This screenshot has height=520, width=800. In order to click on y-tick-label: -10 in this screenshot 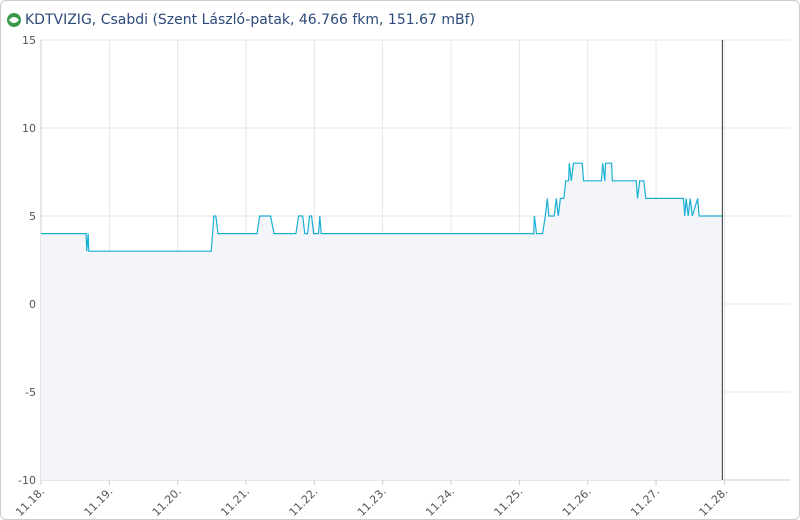, I will do `click(27, 480)`.